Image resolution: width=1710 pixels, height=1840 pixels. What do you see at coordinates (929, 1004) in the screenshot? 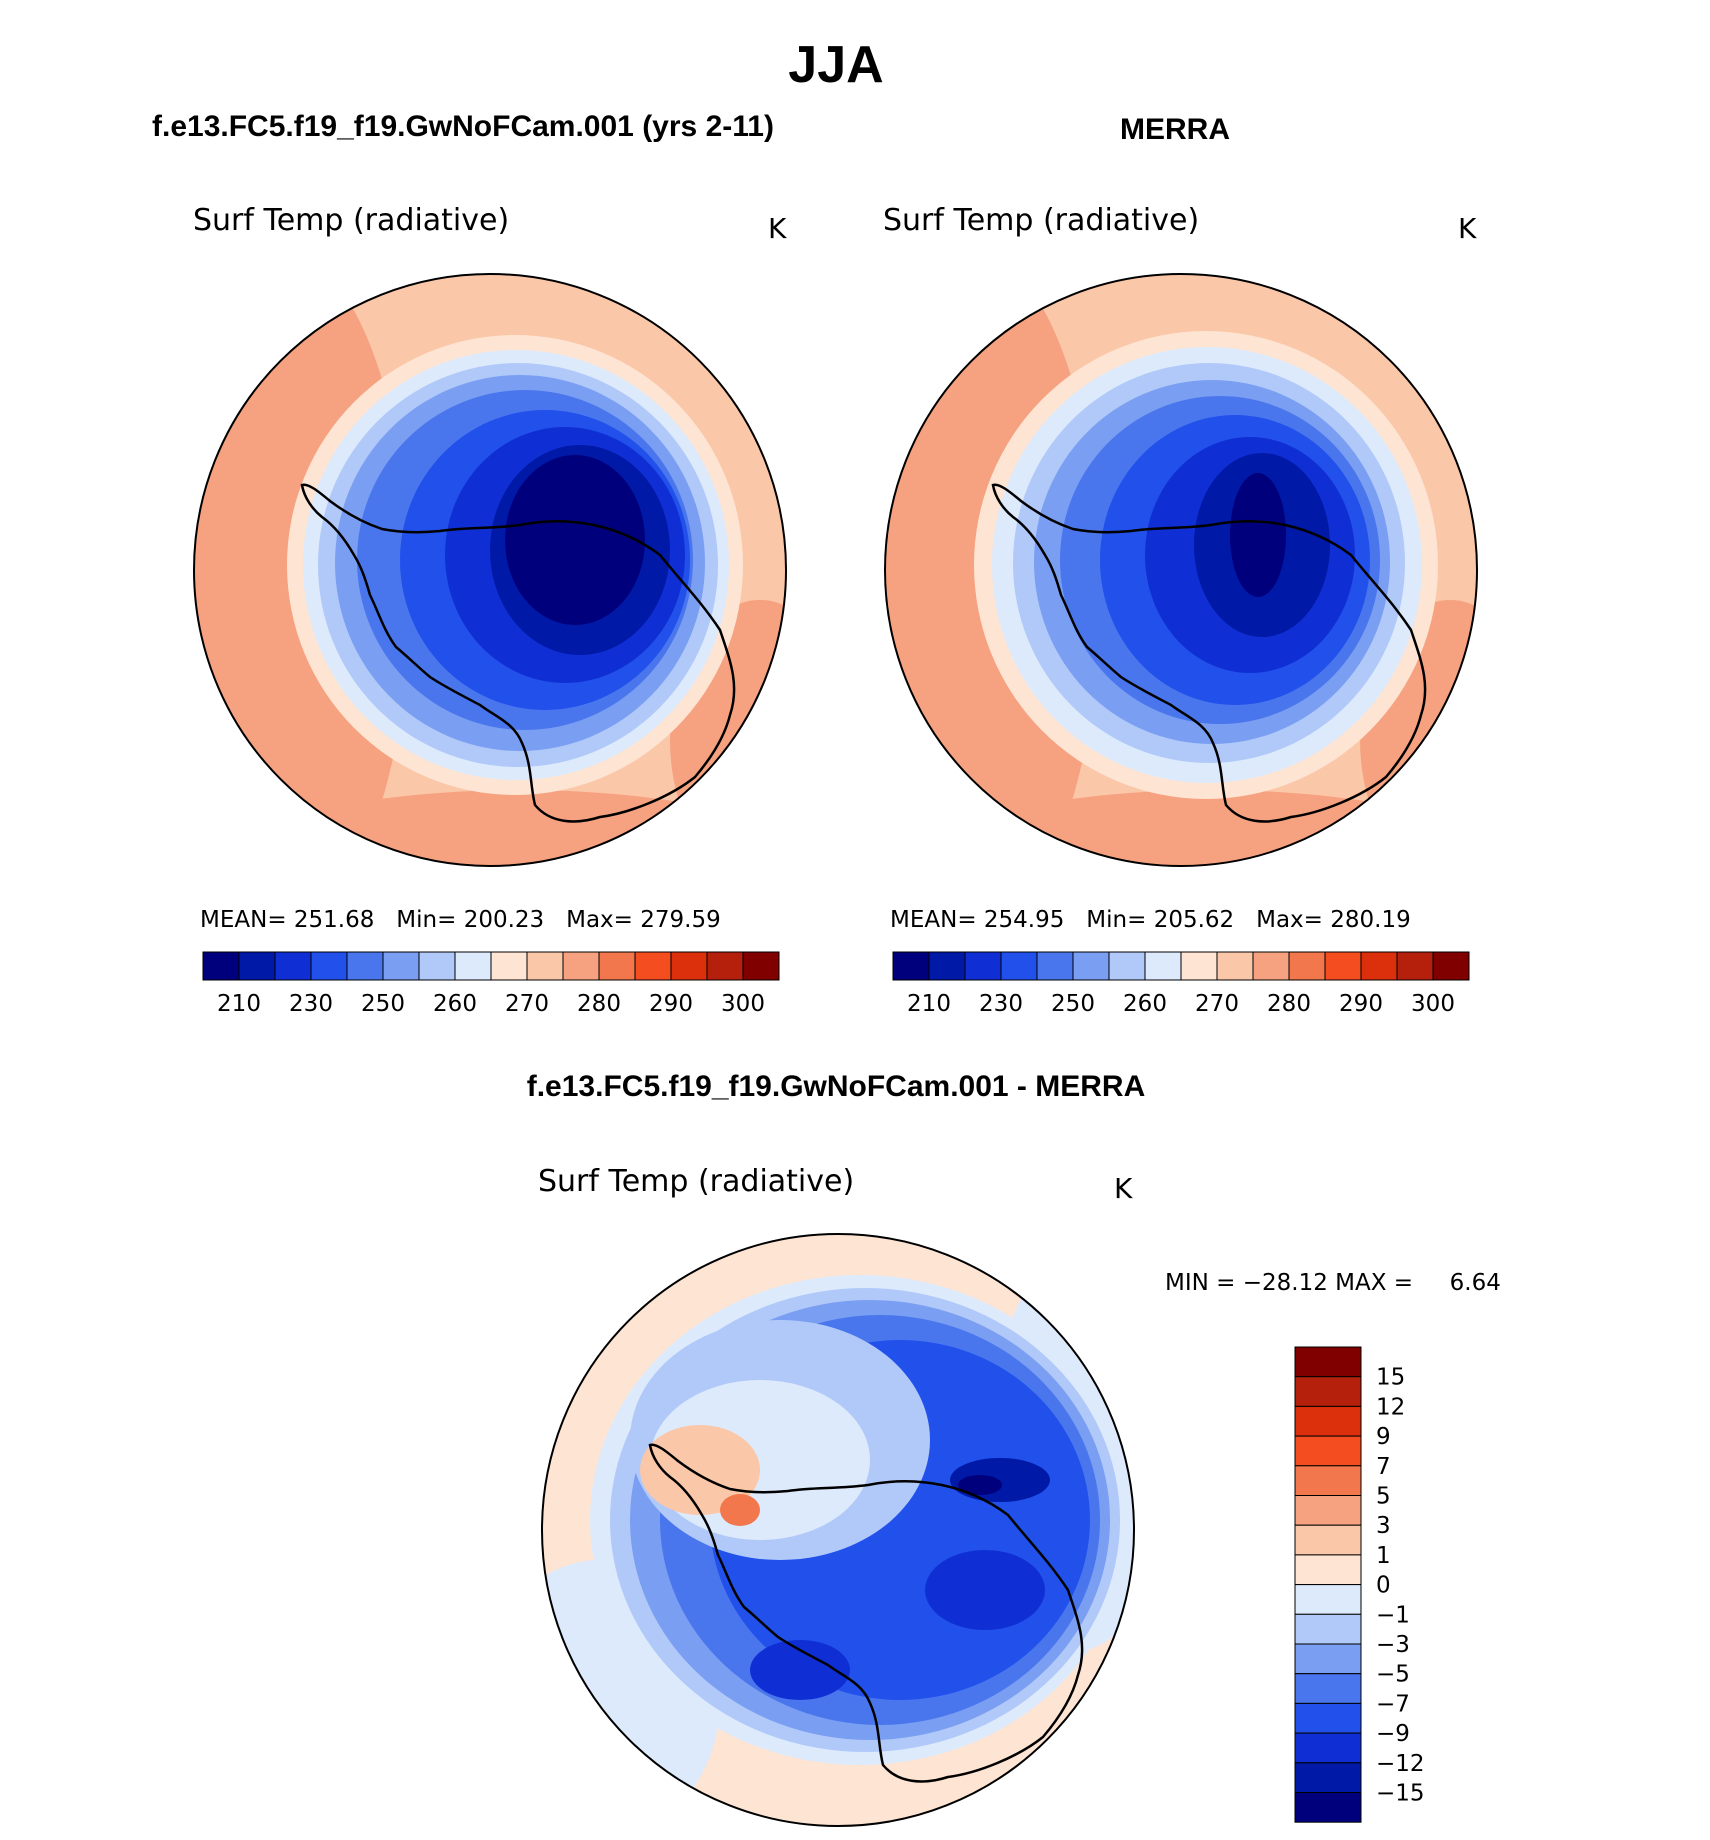
I see `panel-2-colorbar-tick-label: 210` at bounding box center [929, 1004].